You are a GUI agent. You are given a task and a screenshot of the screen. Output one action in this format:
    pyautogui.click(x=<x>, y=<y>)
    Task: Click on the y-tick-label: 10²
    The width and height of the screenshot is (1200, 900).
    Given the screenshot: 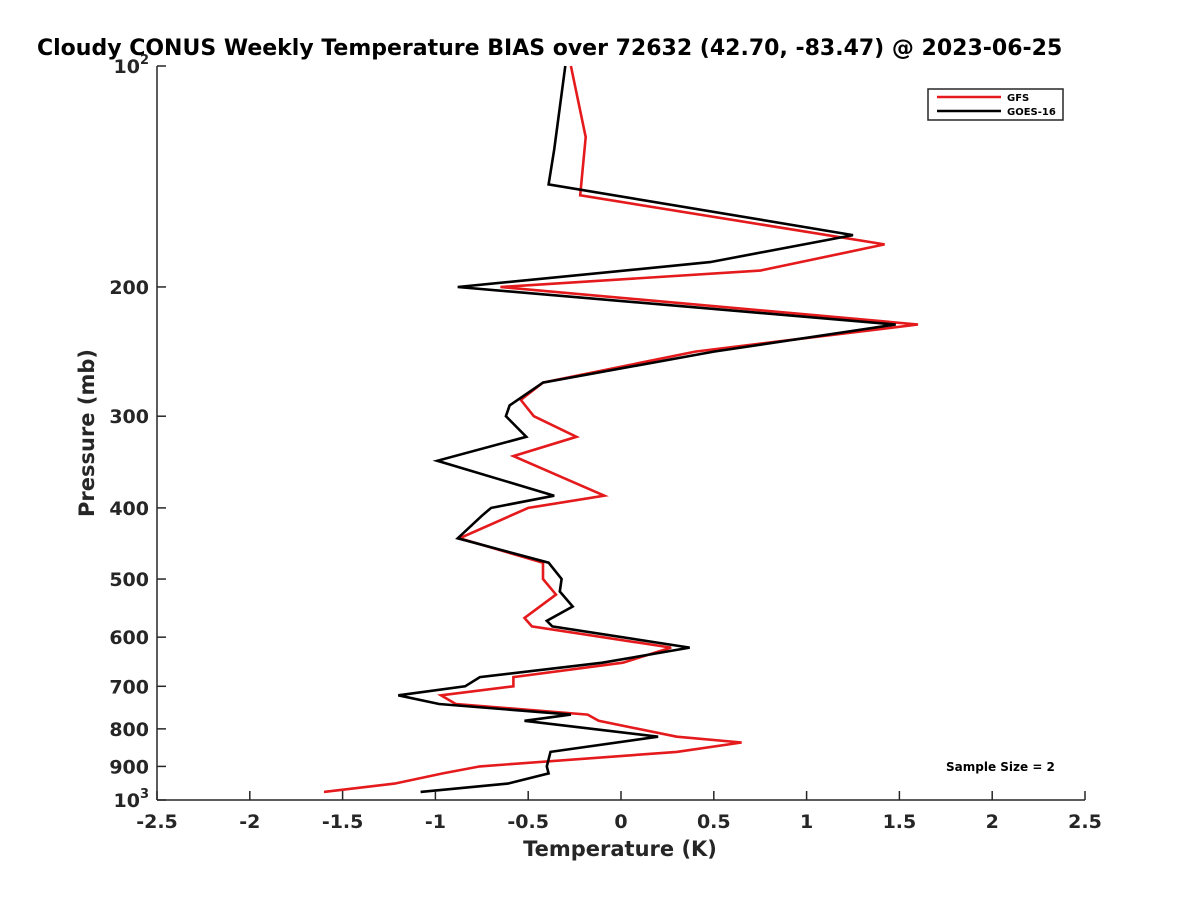 What is the action you would take?
    pyautogui.click(x=132, y=65)
    